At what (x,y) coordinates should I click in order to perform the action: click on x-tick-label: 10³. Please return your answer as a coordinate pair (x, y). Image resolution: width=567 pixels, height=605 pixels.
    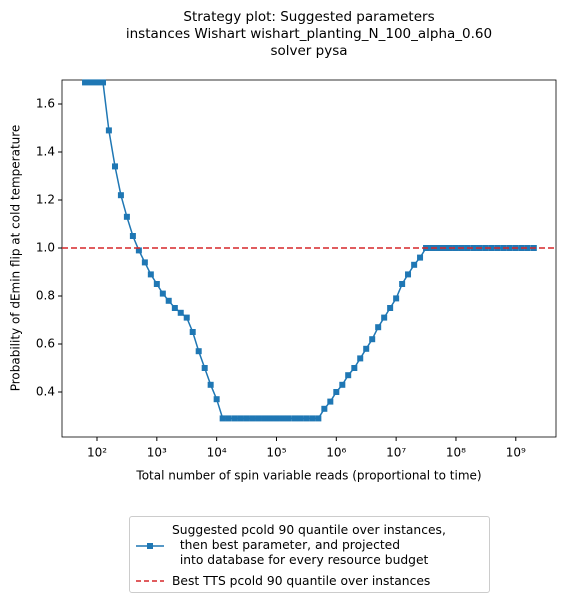
    Looking at the image, I should click on (157, 453).